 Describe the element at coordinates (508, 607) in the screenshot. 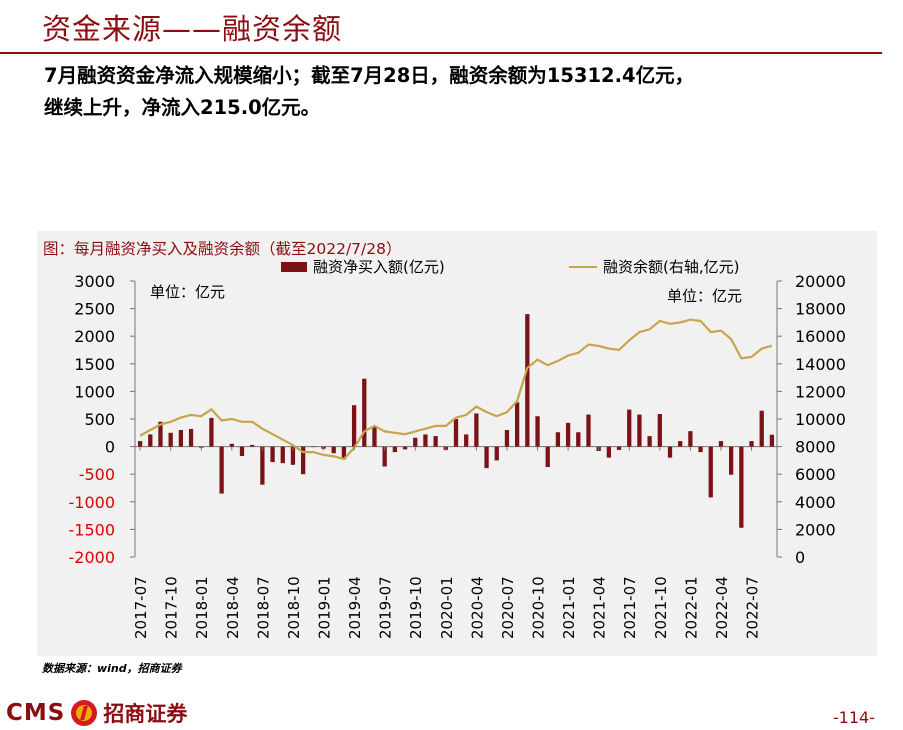

I see `x-tick-label: 2020-07` at that location.